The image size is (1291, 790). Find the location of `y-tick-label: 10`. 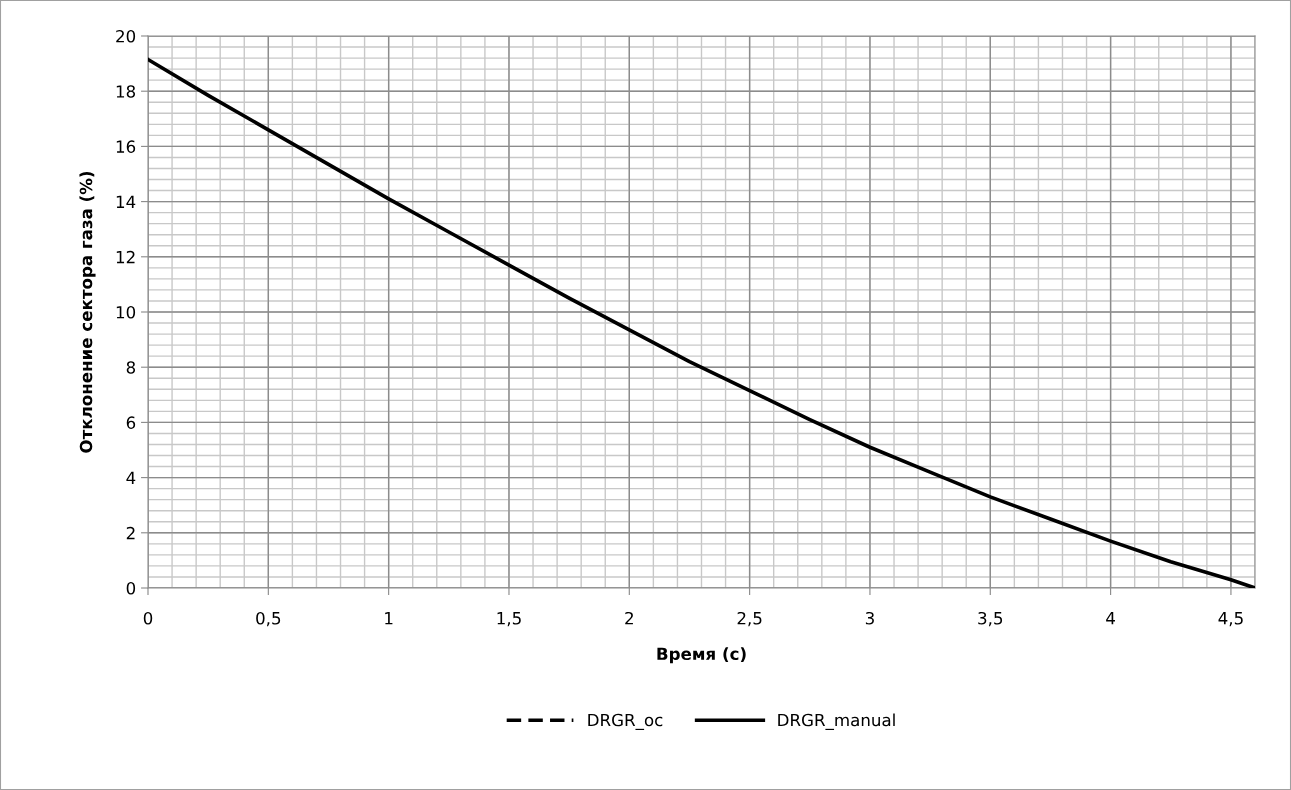

y-tick-label: 10 is located at coordinates (126, 312).